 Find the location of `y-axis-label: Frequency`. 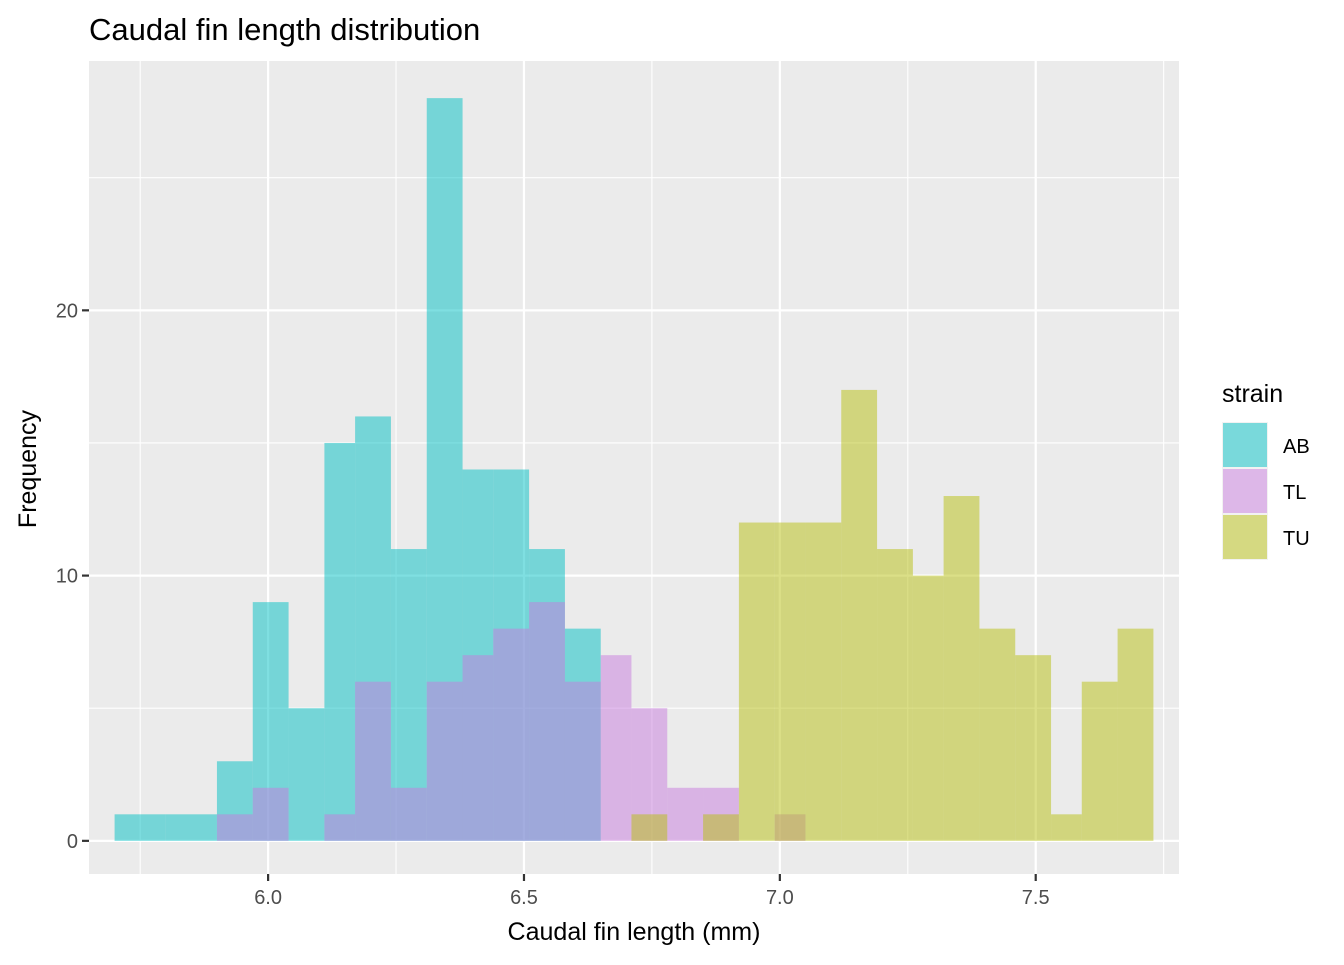

y-axis-label: Frequency is located at coordinates (28, 468).